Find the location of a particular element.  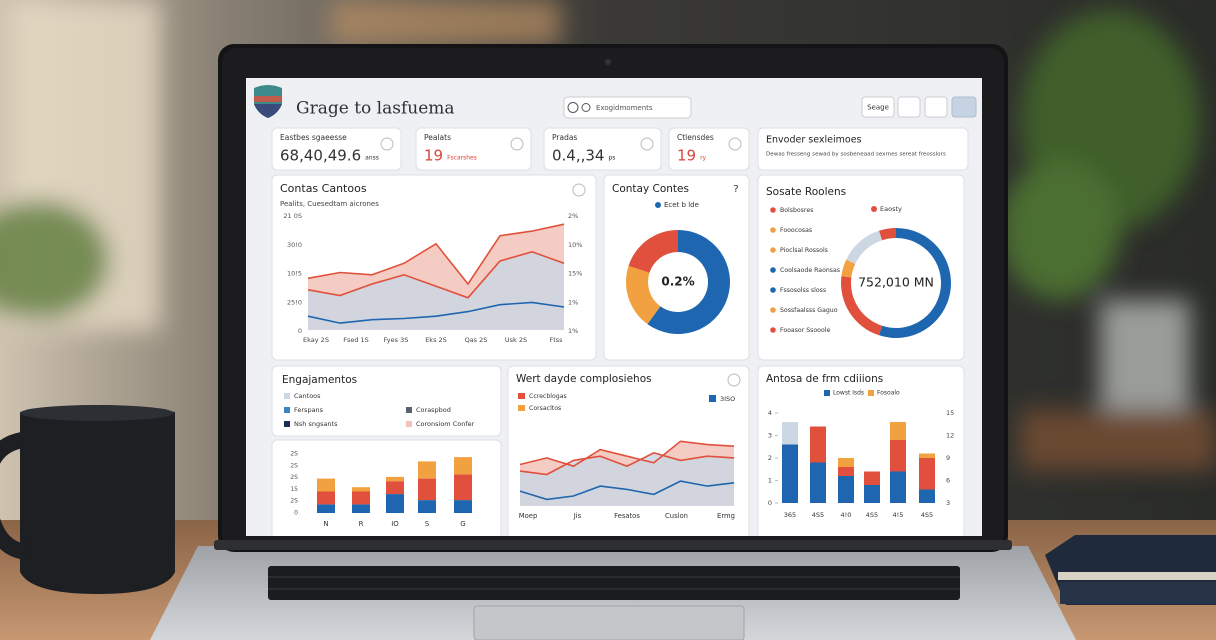

x-tick-label: Fyes 3S is located at coordinates (396, 340).